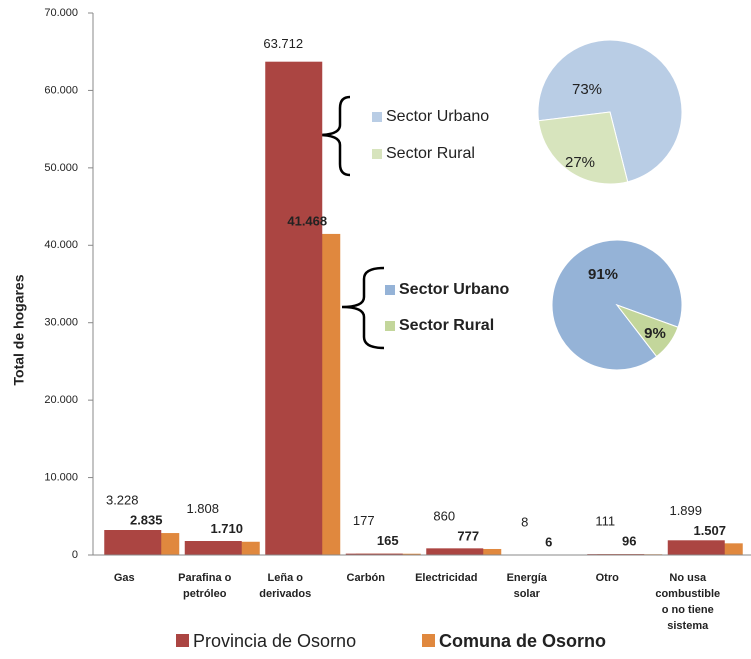 The width and height of the screenshot is (751, 659). Describe the element at coordinates (548, 541) in the screenshot. I see `data-label: 6` at that location.